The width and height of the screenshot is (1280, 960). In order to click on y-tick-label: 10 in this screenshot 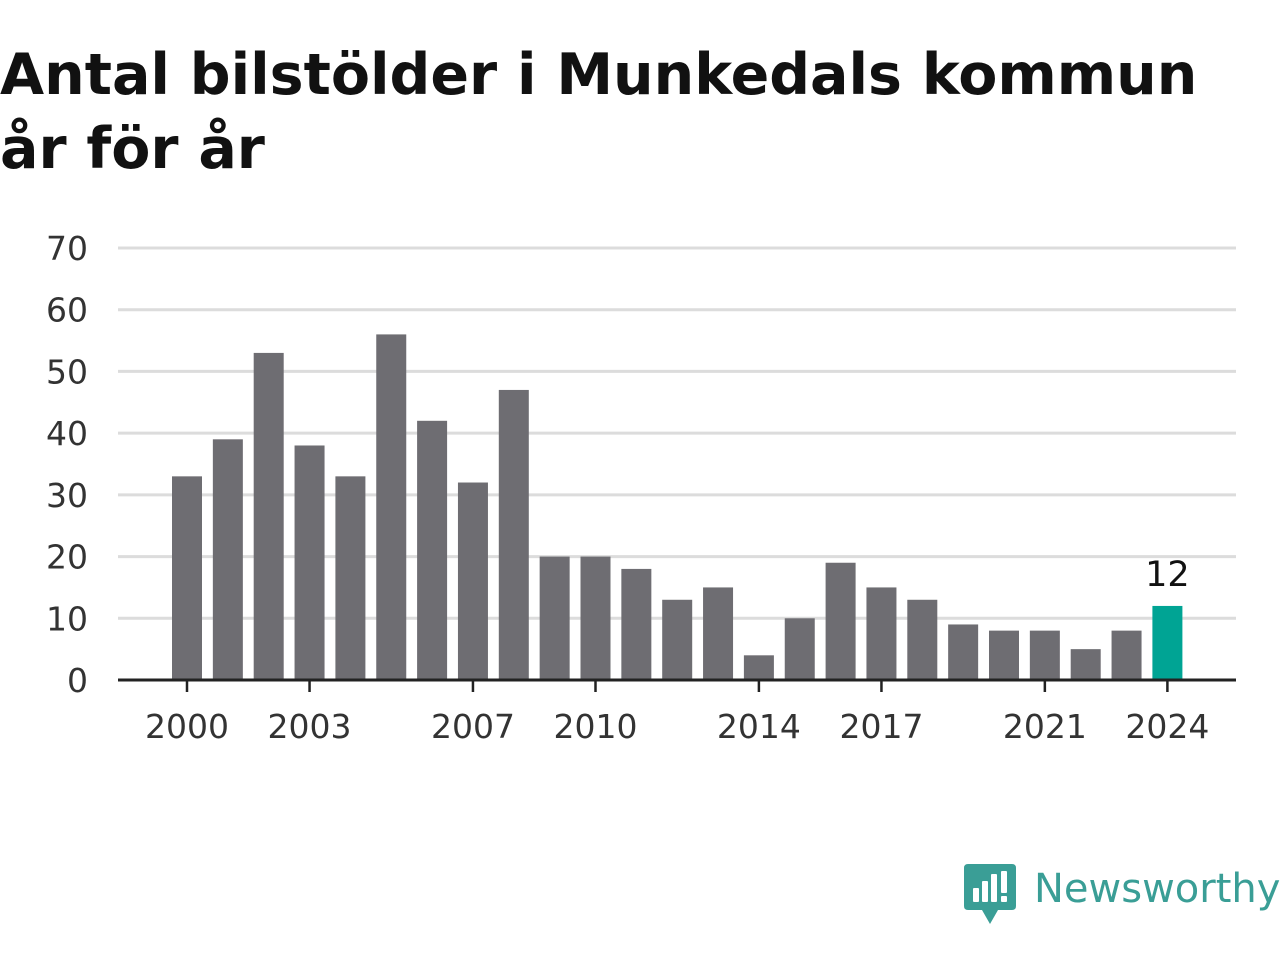, I will do `click(67, 618)`.